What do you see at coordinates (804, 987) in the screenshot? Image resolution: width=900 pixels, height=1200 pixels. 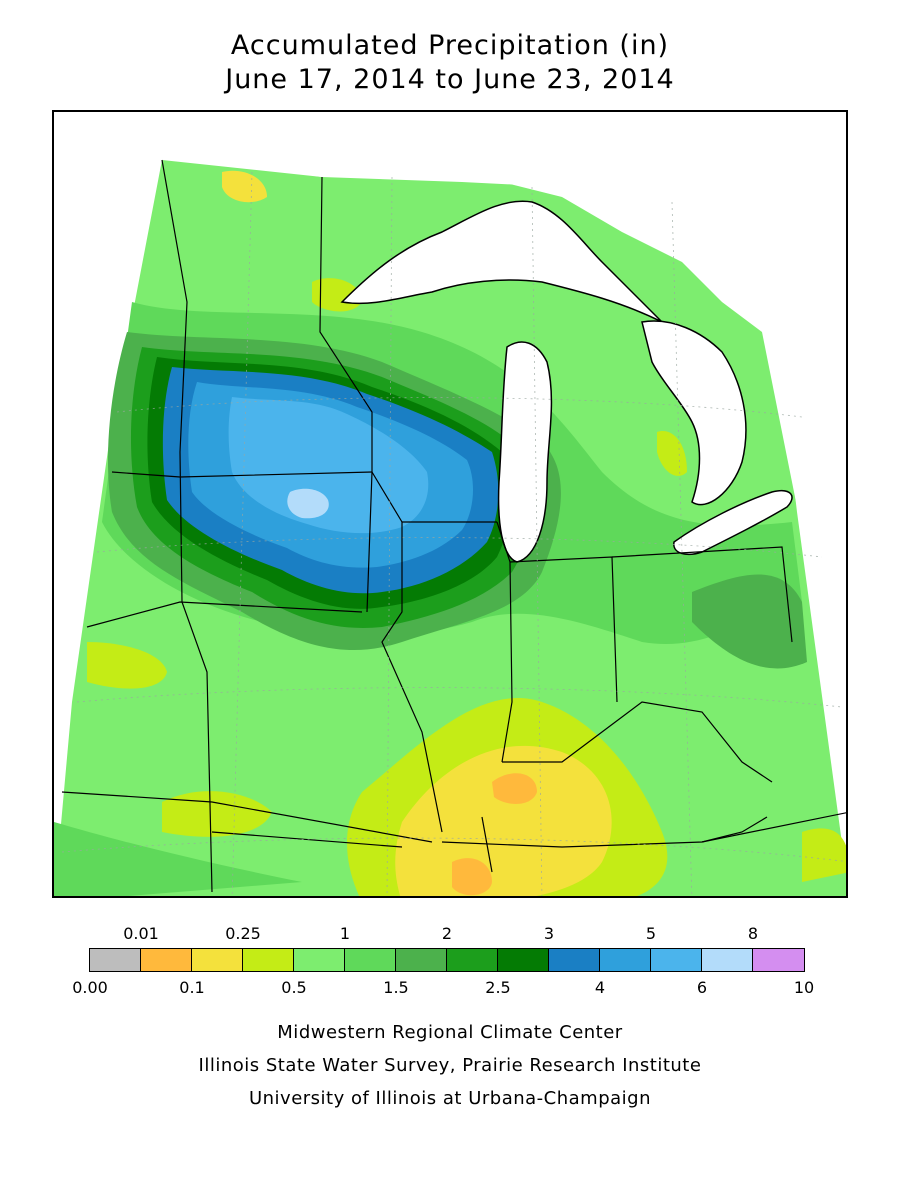 I see `legend-label: 10` at bounding box center [804, 987].